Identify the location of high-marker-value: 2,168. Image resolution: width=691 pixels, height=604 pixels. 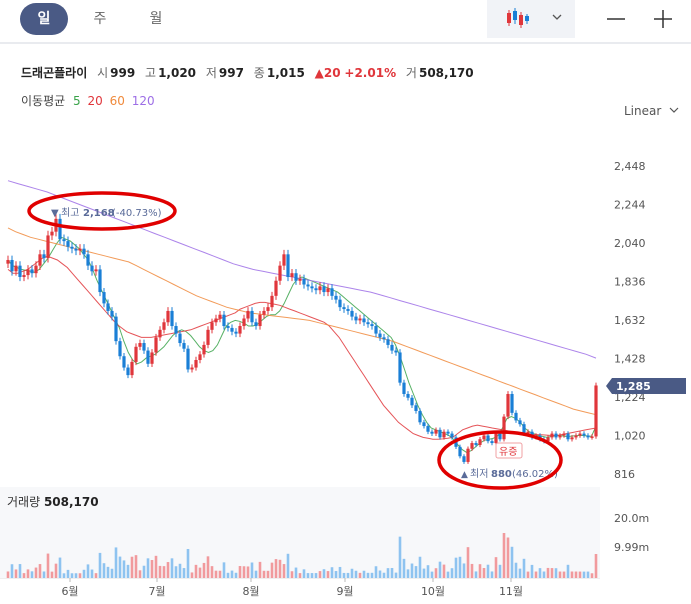
(99, 213).